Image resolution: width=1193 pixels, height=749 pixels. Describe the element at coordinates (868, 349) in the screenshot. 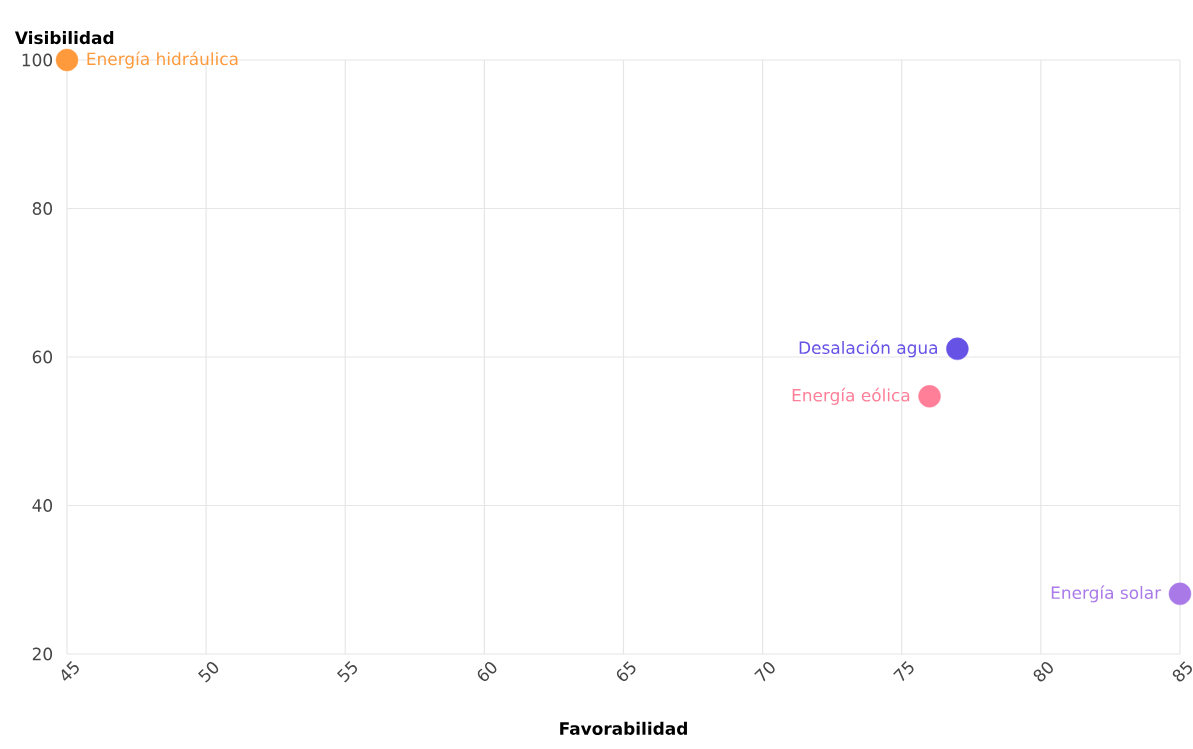

I see `legend-label: Desalación agua` at that location.